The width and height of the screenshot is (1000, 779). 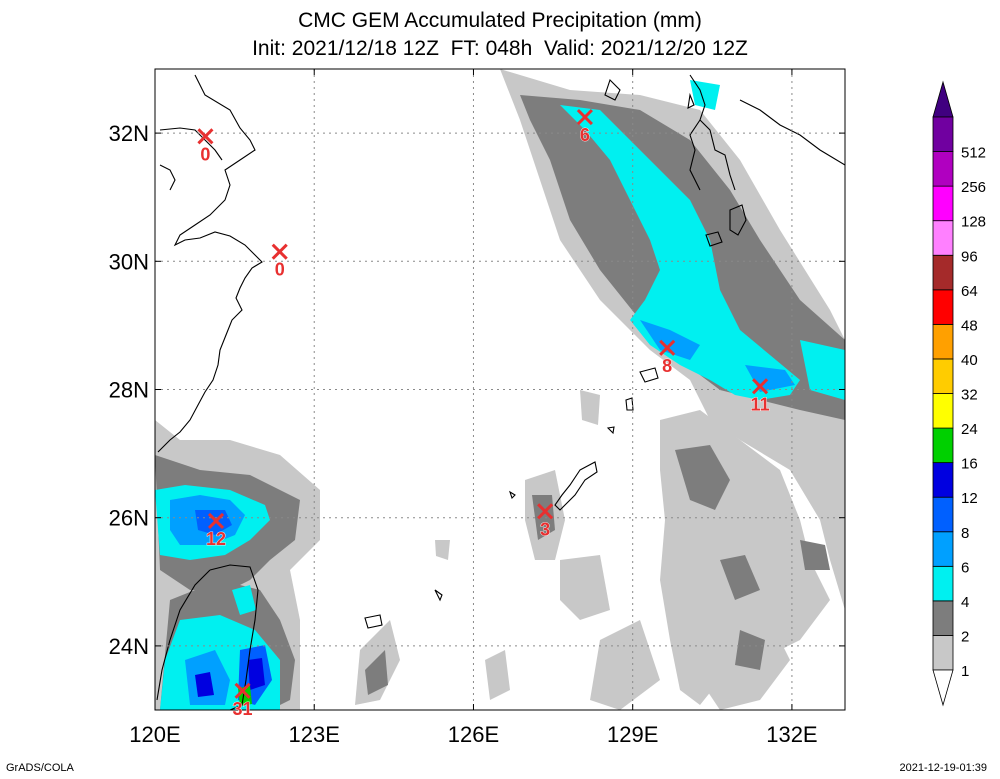 I want to click on lat-tick-label: 26N, so click(x=129, y=518).